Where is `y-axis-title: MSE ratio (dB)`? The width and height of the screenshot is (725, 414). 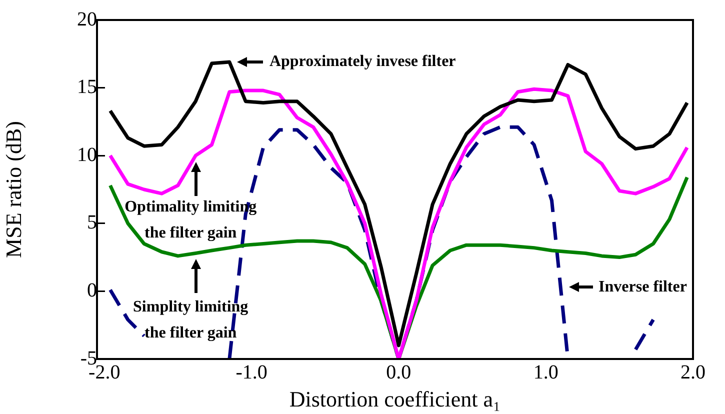 y-axis-title: MSE ratio (dB) is located at coordinates (13, 189).